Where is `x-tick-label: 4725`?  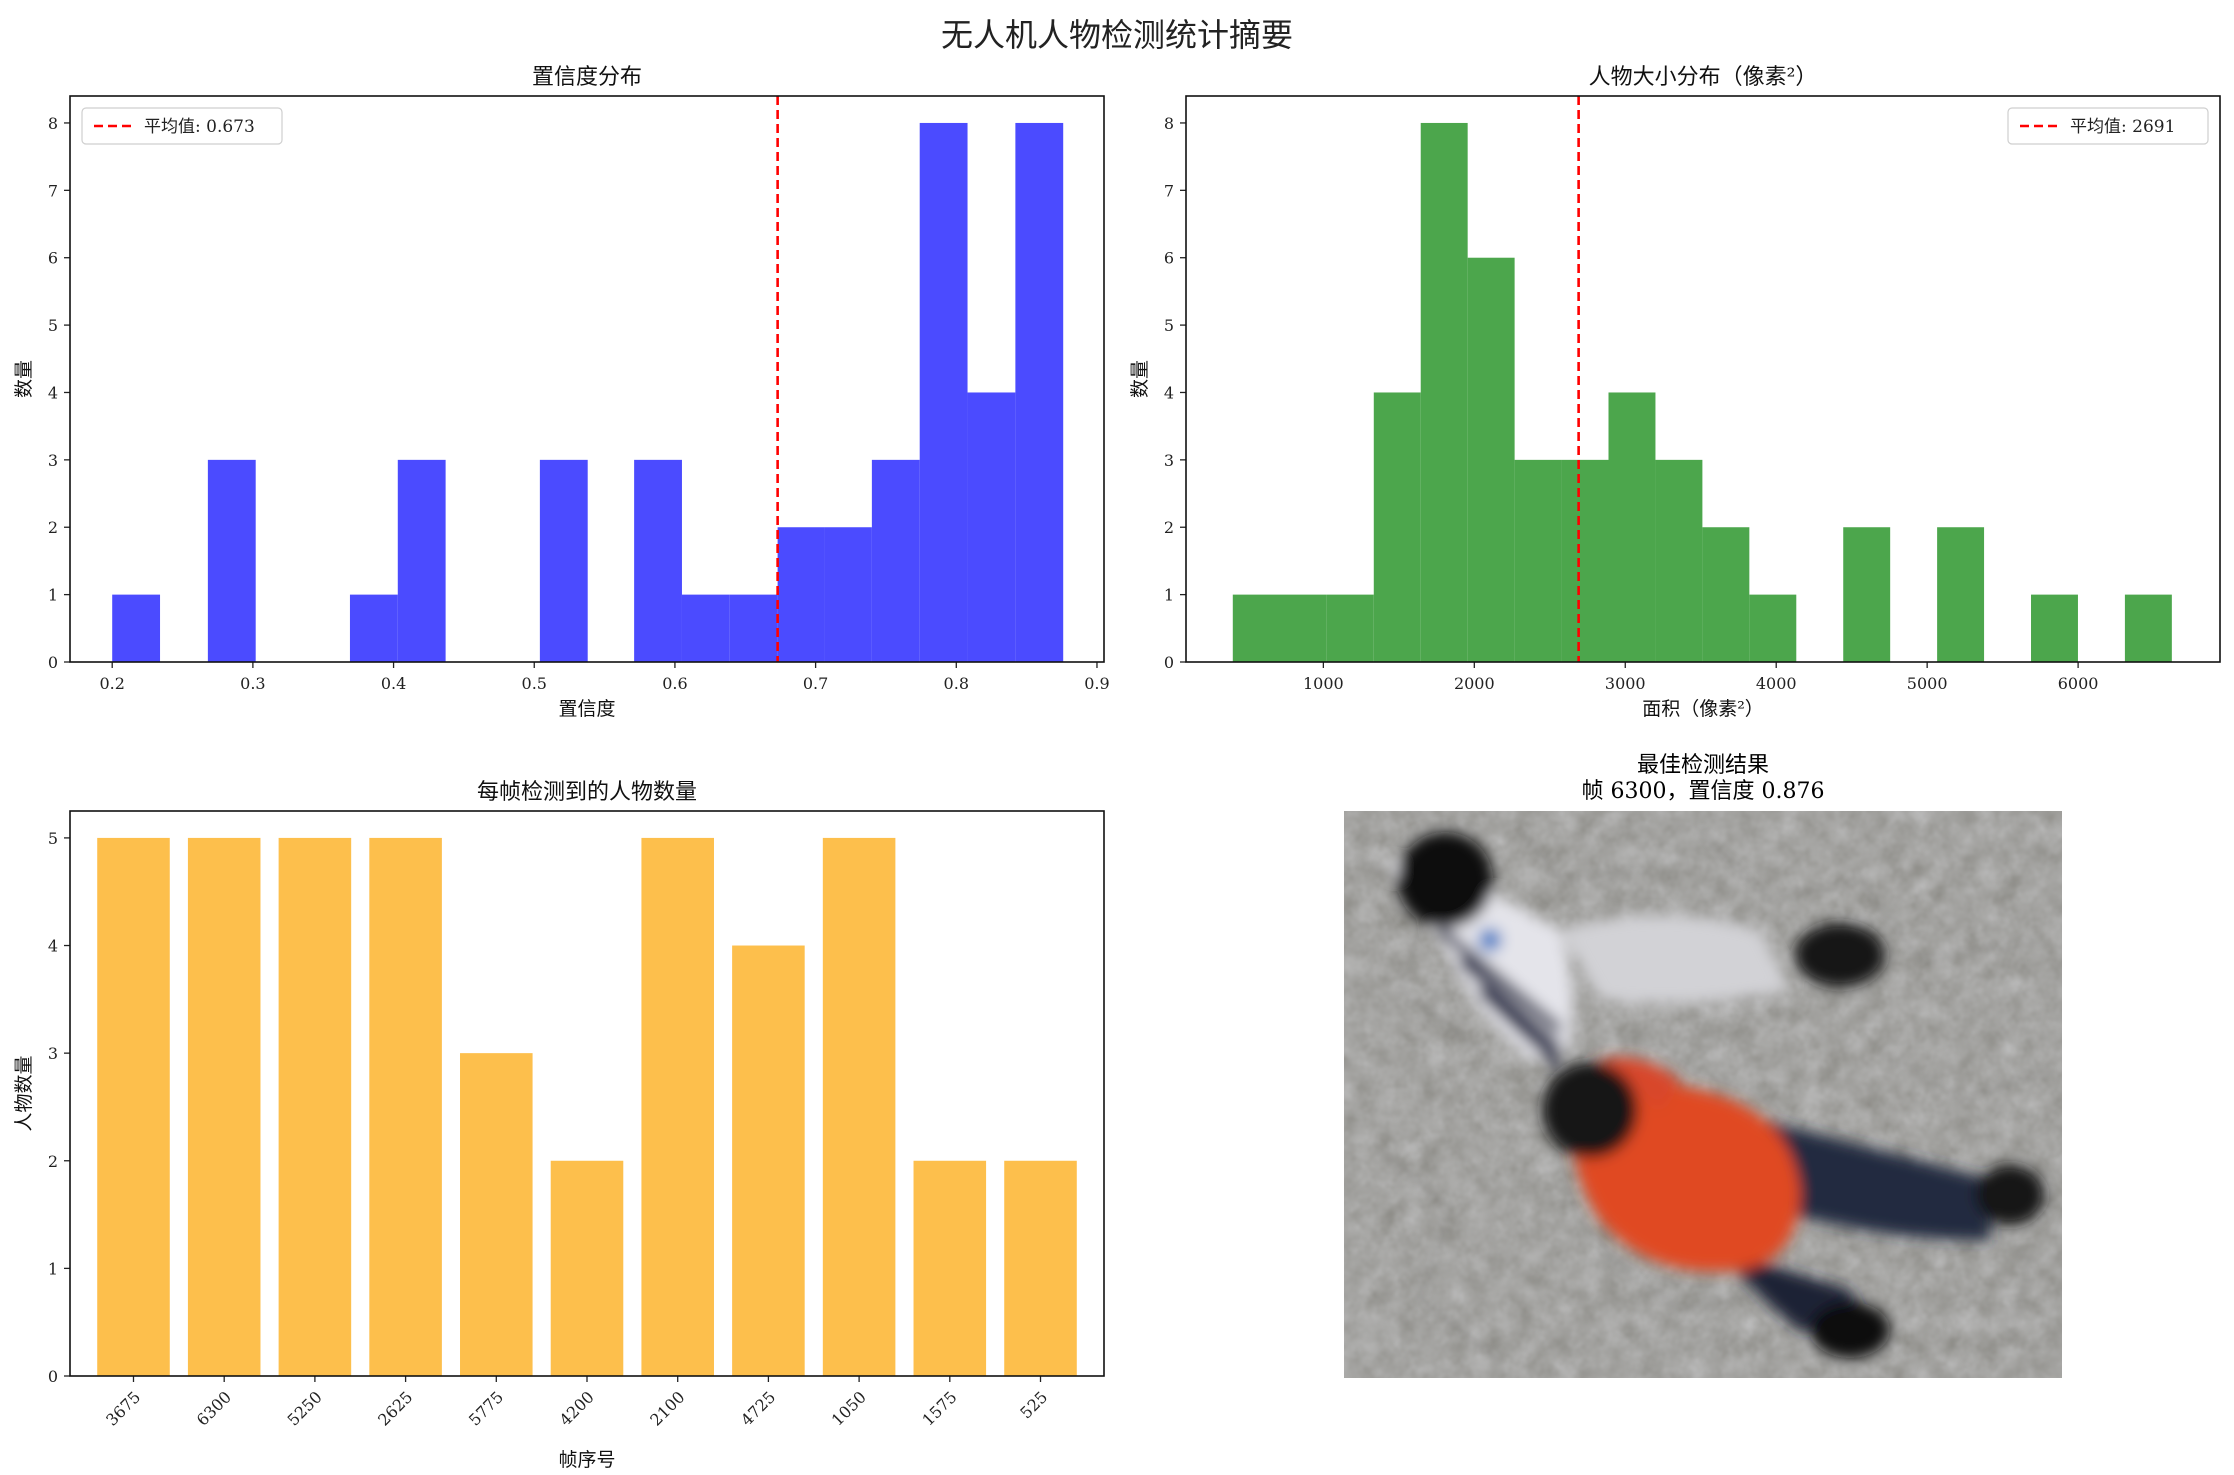 x-tick-label: 4725 is located at coordinates (758, 1408).